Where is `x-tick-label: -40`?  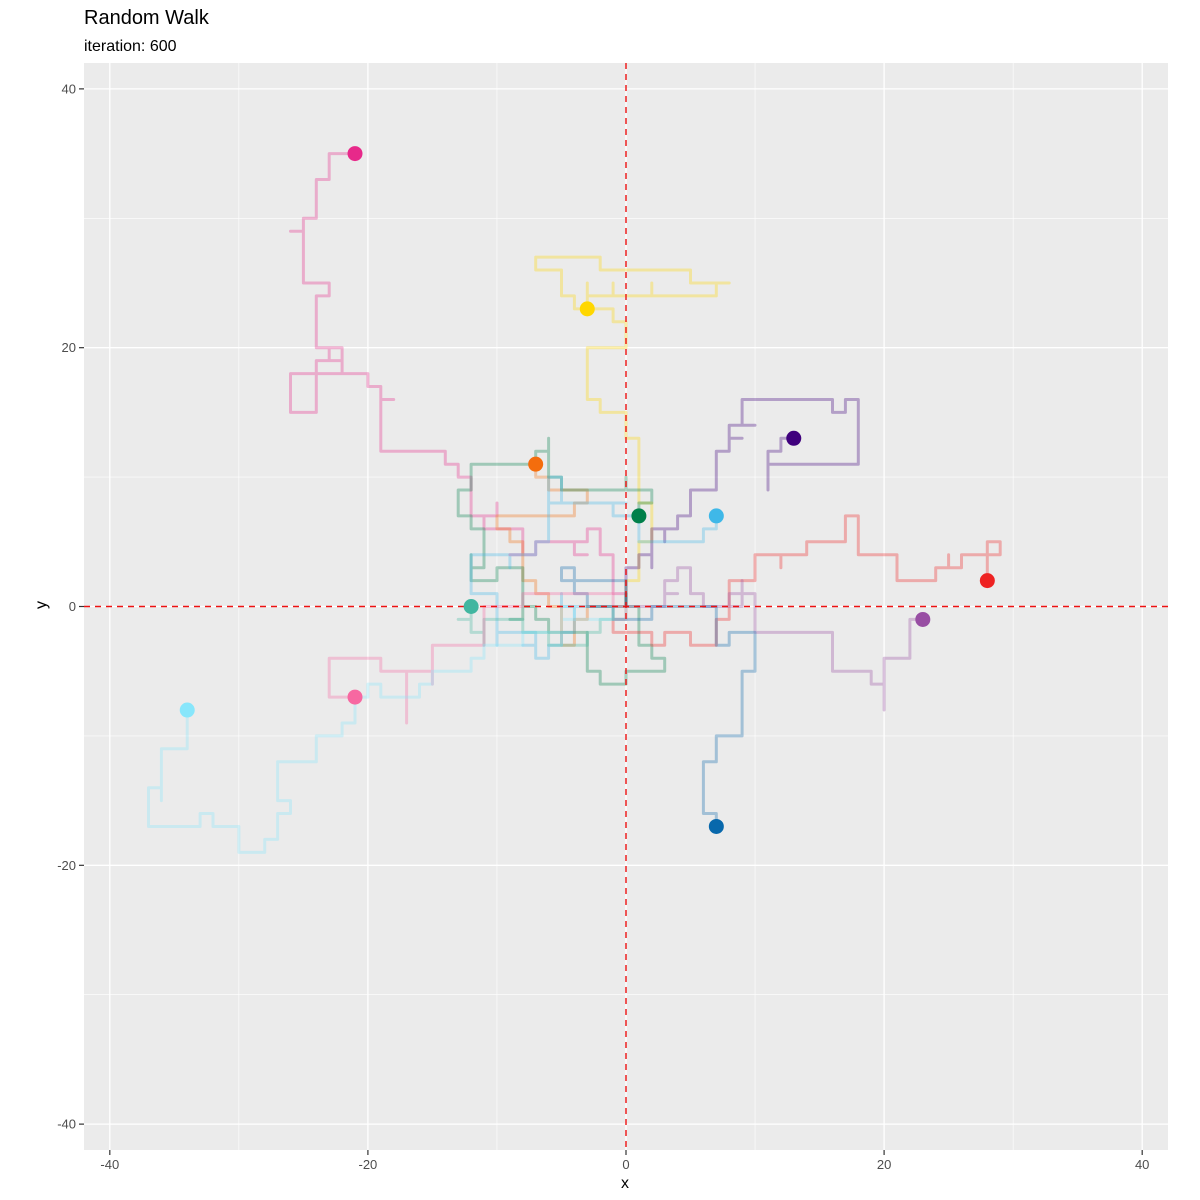
x-tick-label: -40 is located at coordinates (109, 1164).